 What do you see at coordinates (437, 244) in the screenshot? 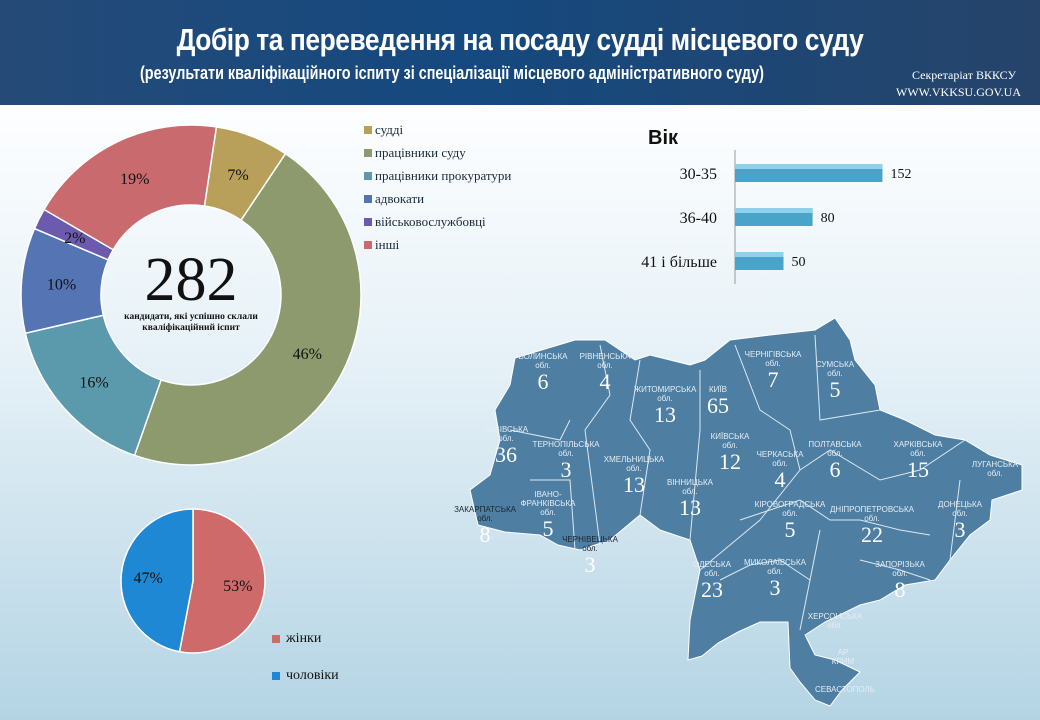
I see `legend-item: інші` at bounding box center [437, 244].